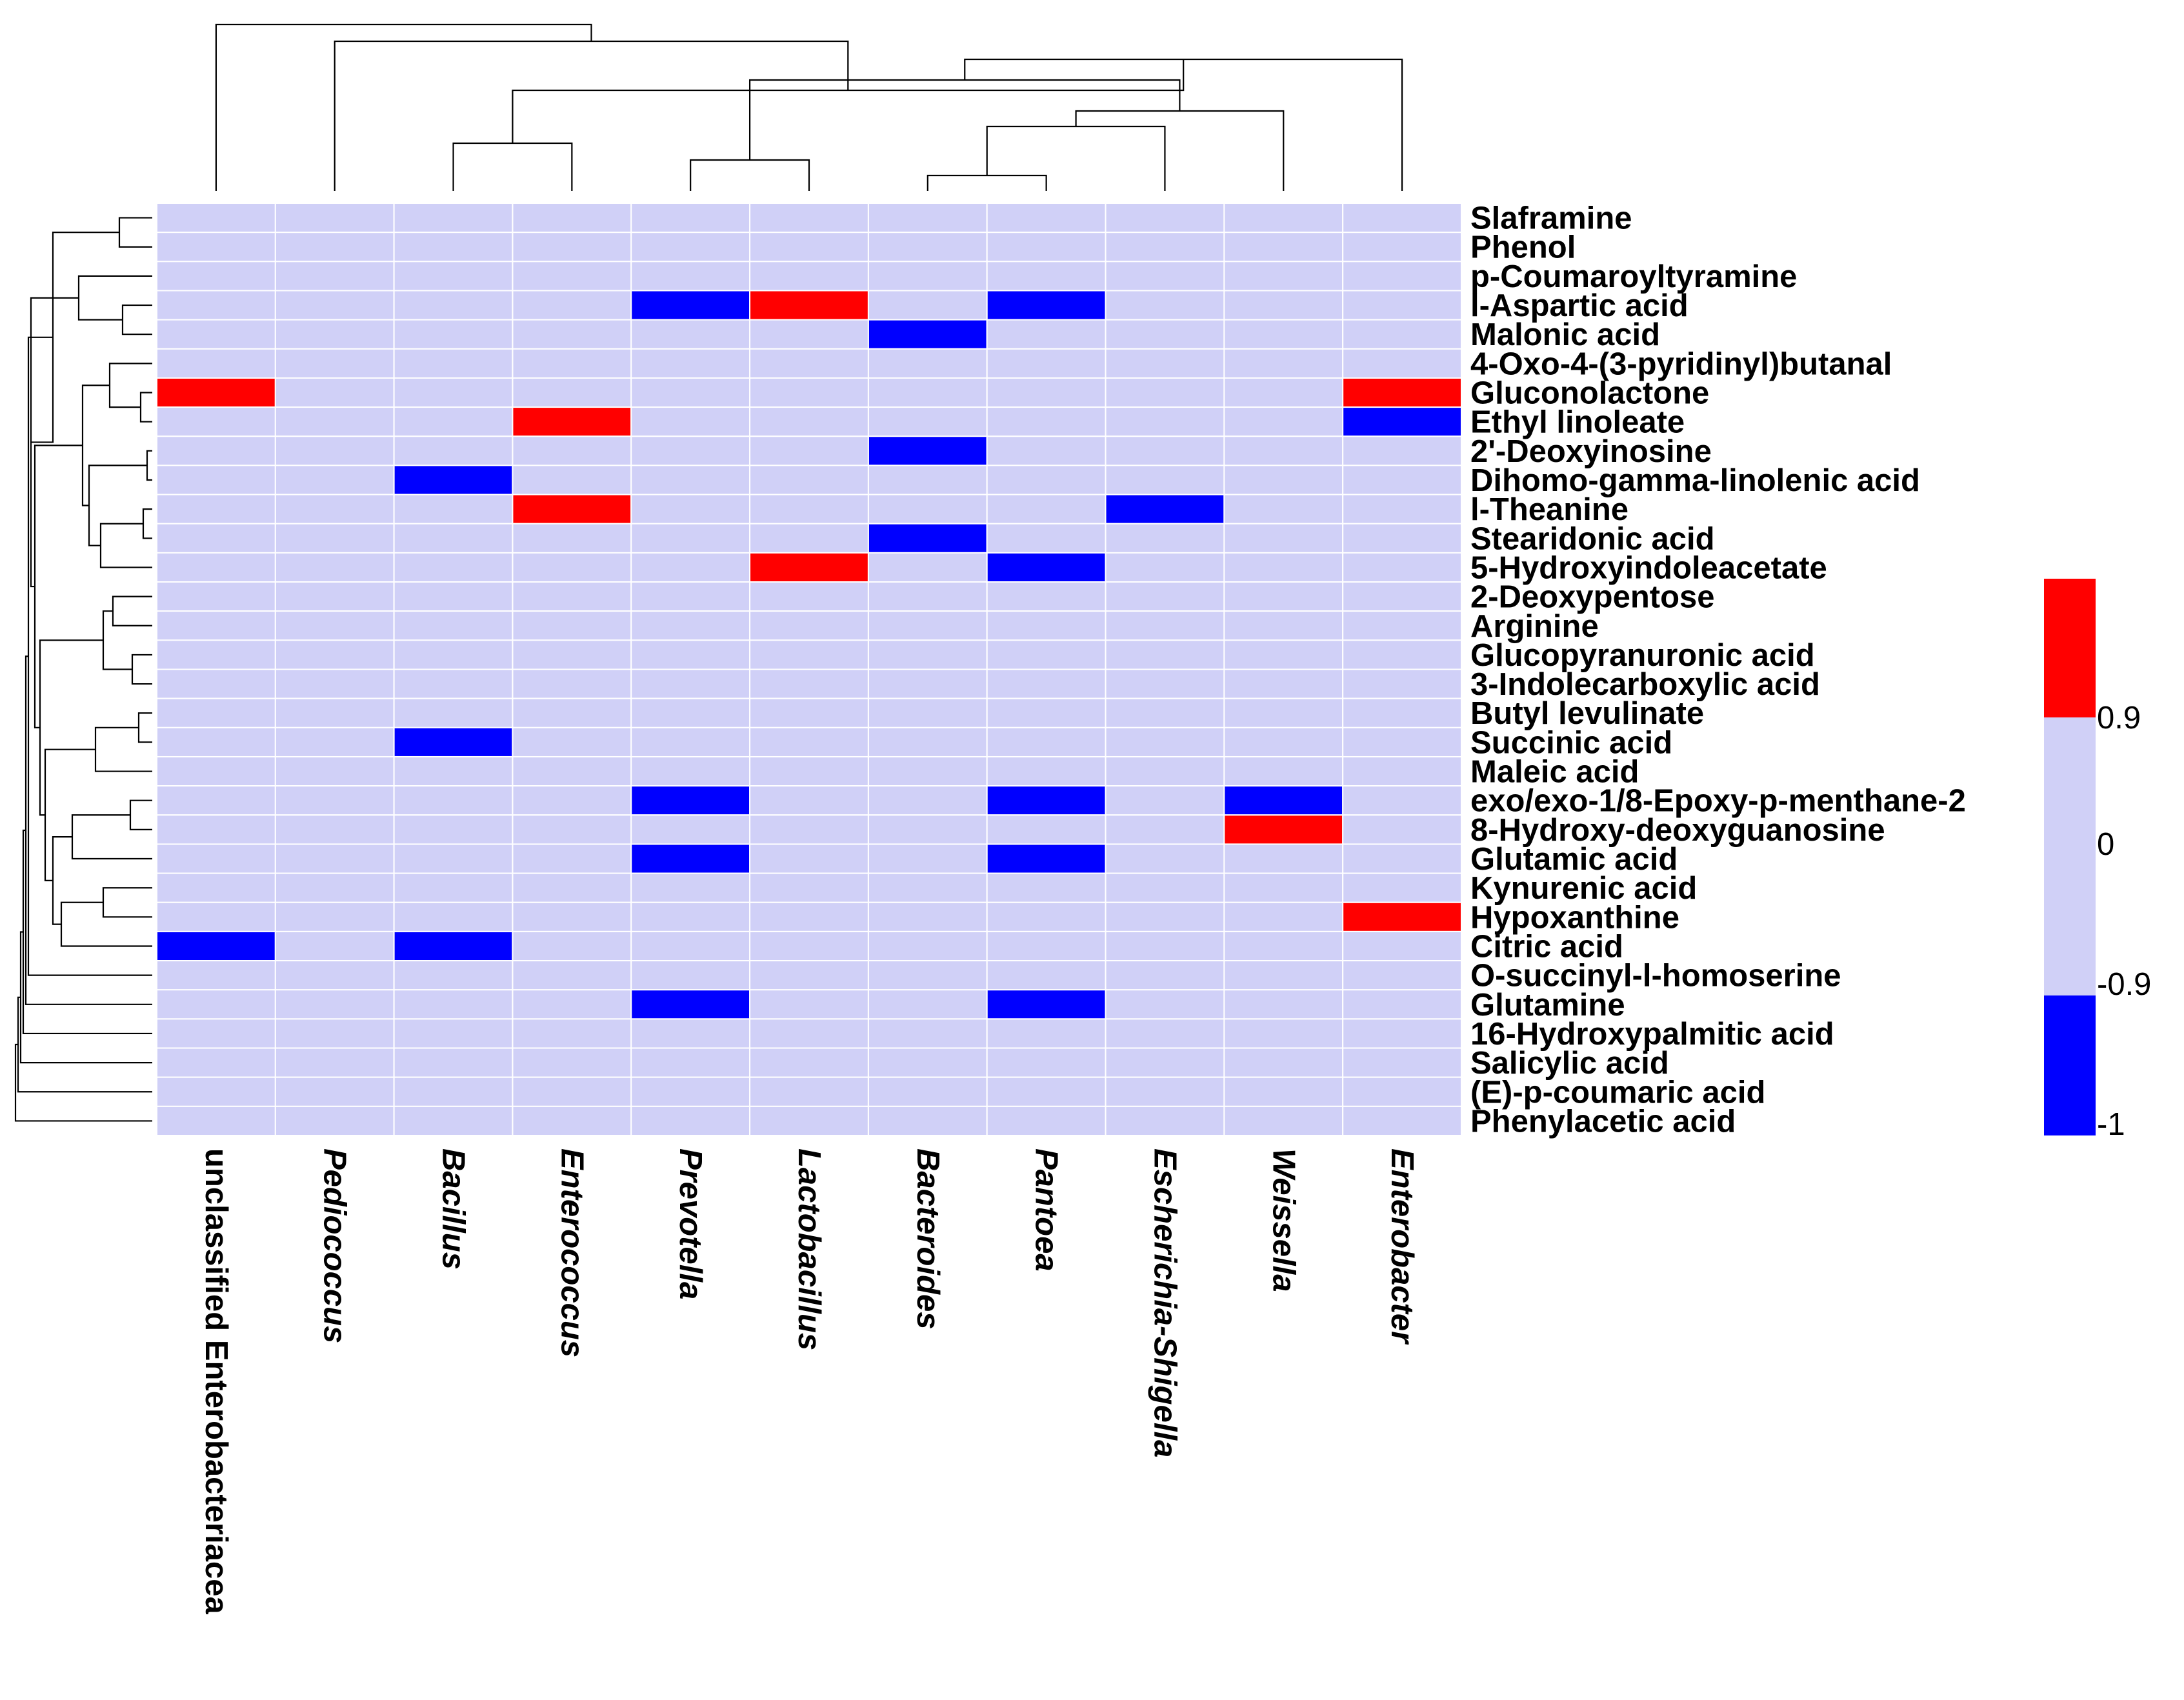 The width and height of the screenshot is (2184, 1700). Describe the element at coordinates (1571, 742) in the screenshot. I see `row-label: Succinic acid` at that location.